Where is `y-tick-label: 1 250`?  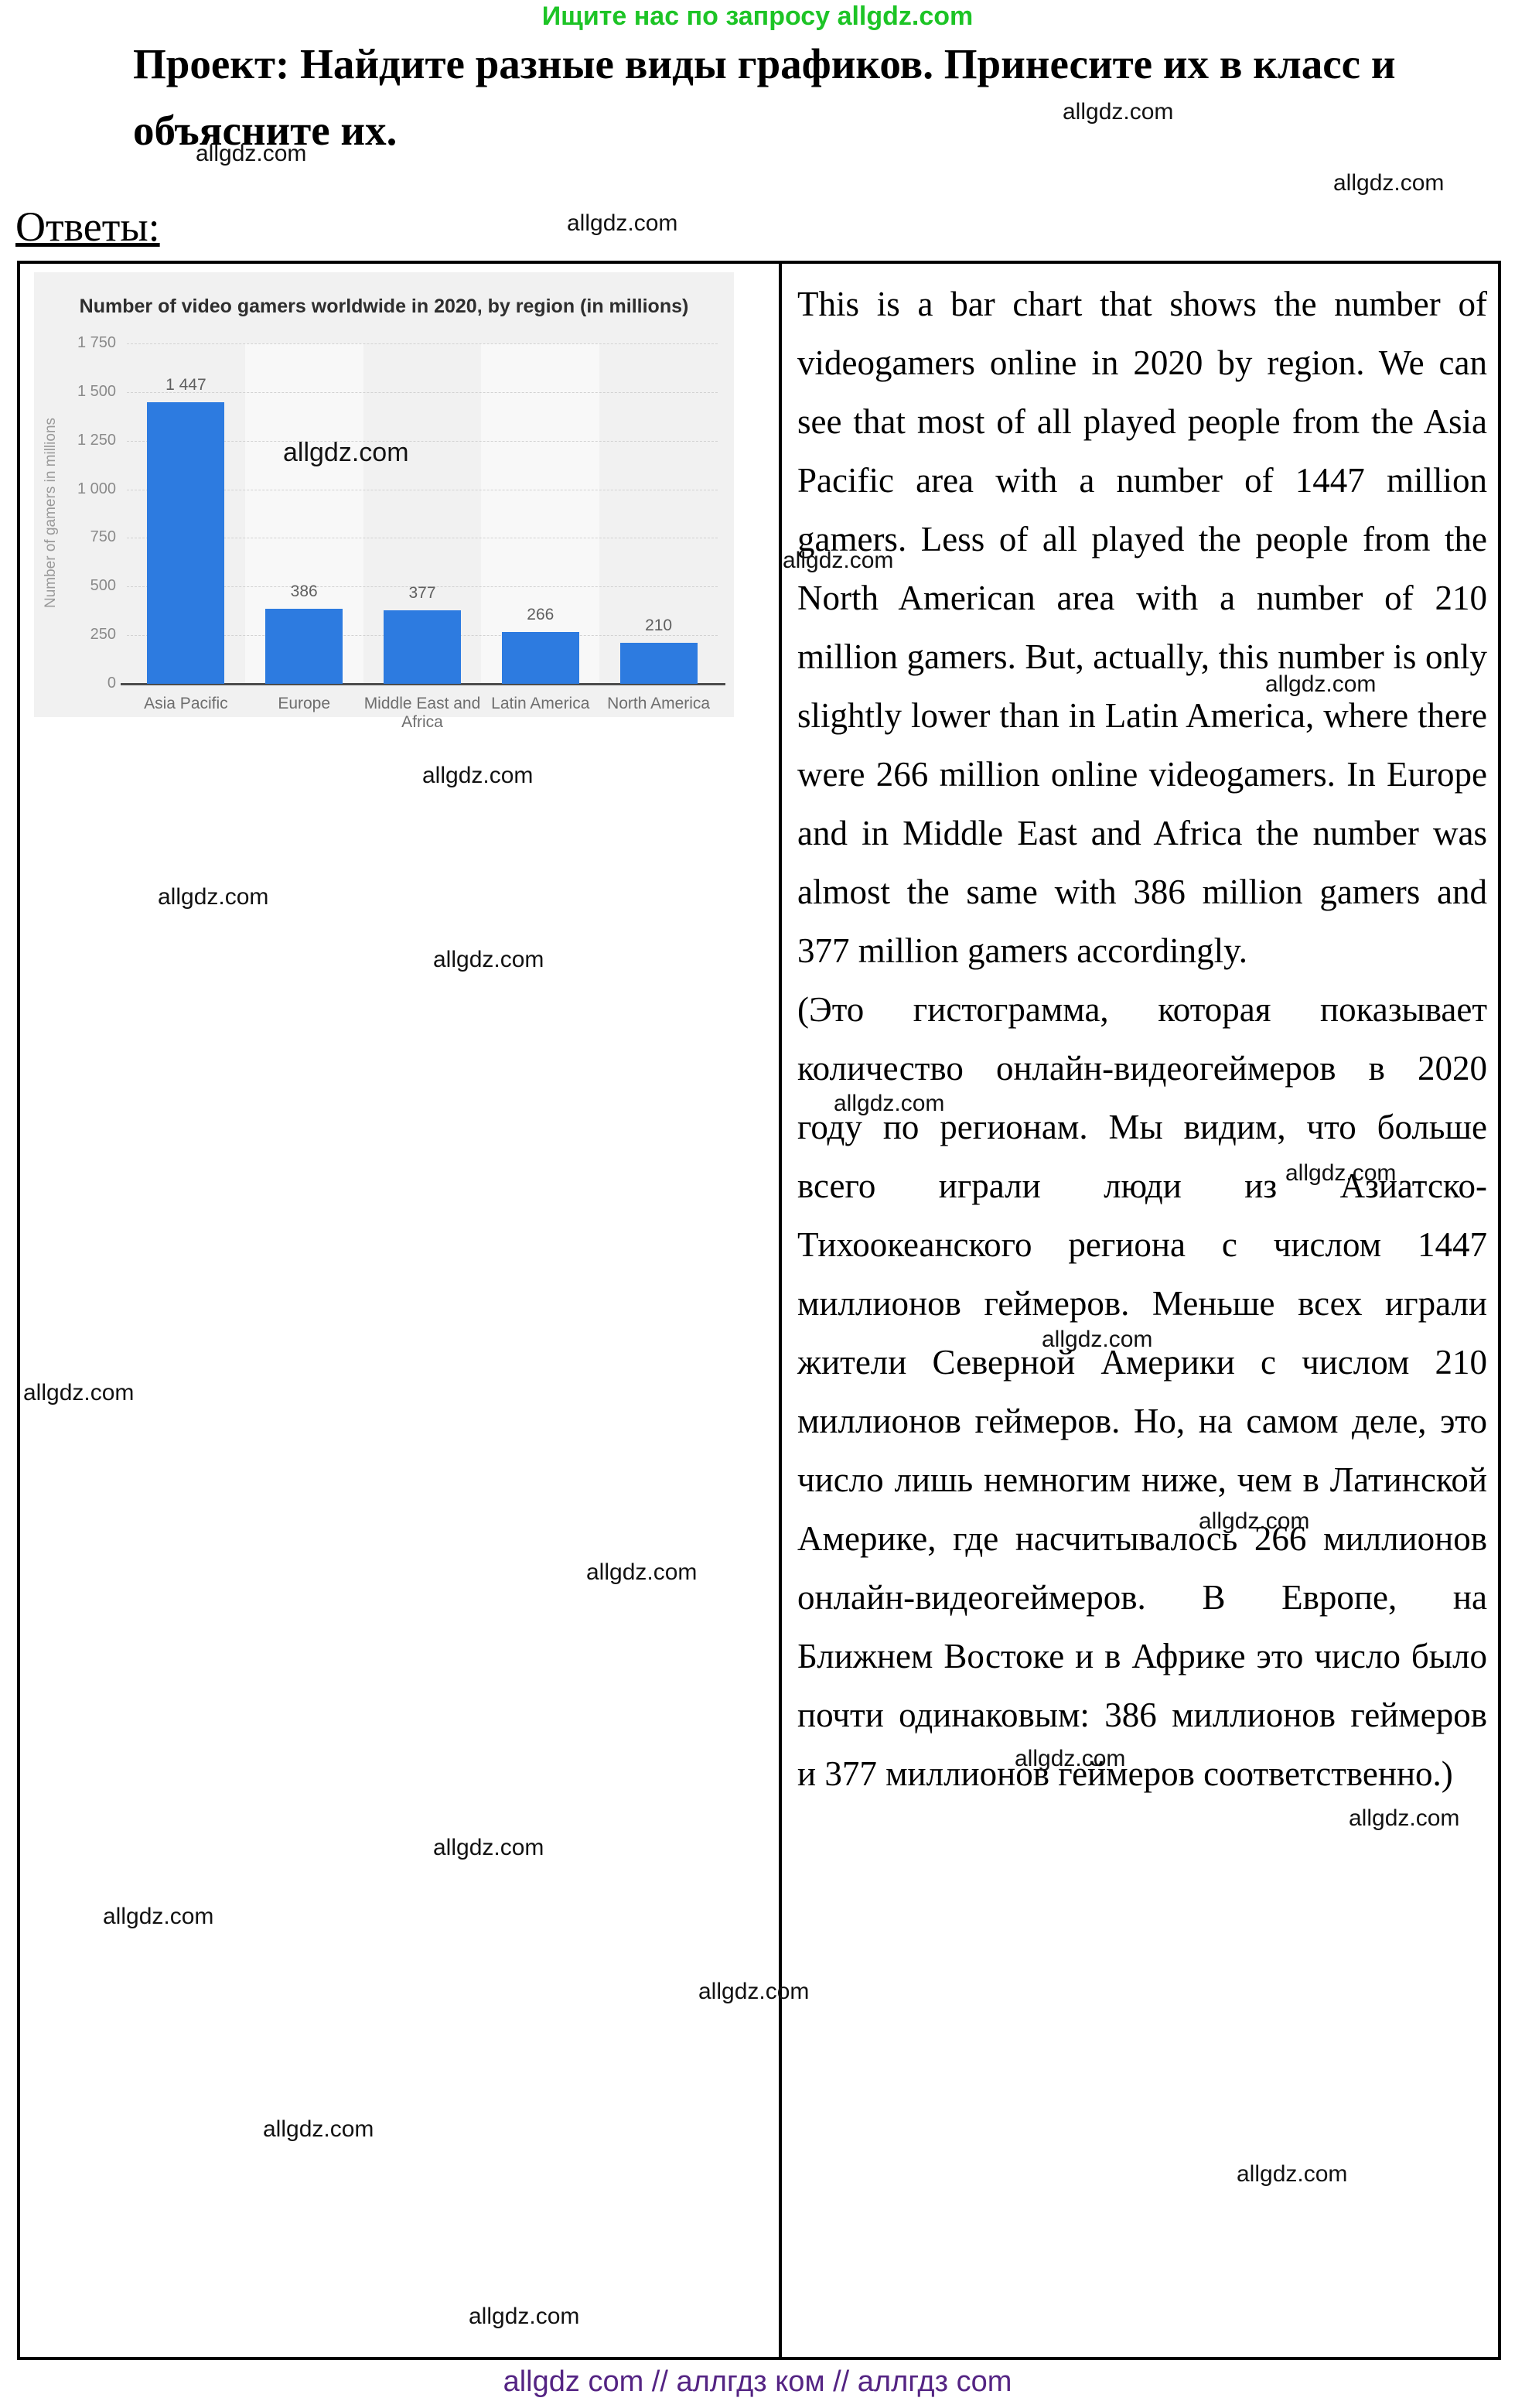 y-tick-label: 1 250 is located at coordinates (96, 440).